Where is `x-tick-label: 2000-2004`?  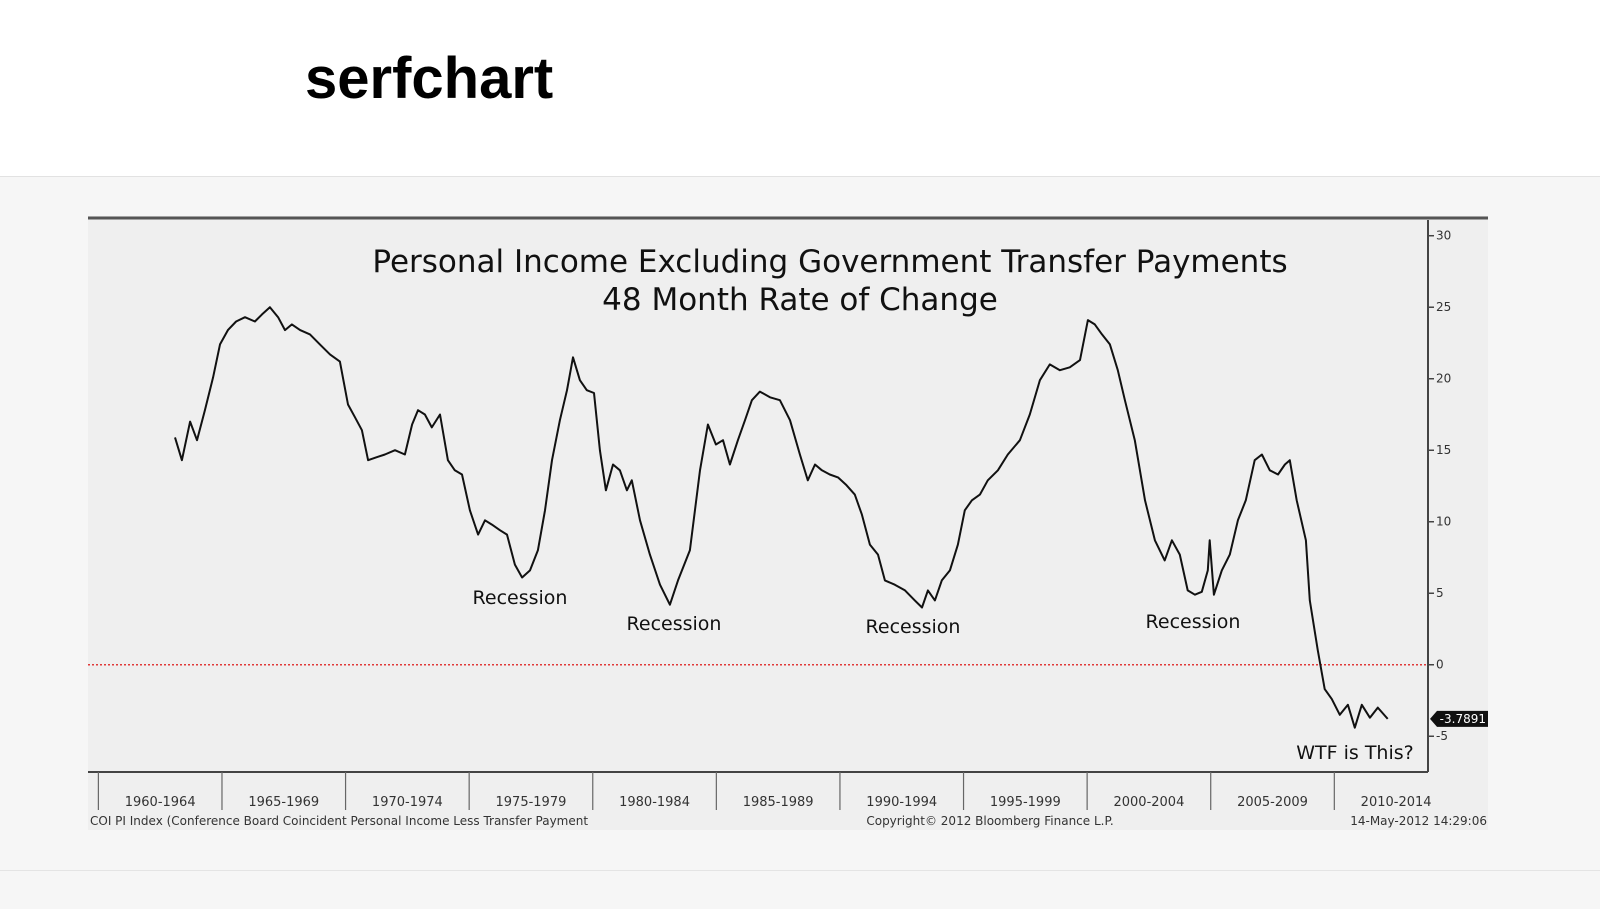
x-tick-label: 2000-2004 is located at coordinates (1148, 802).